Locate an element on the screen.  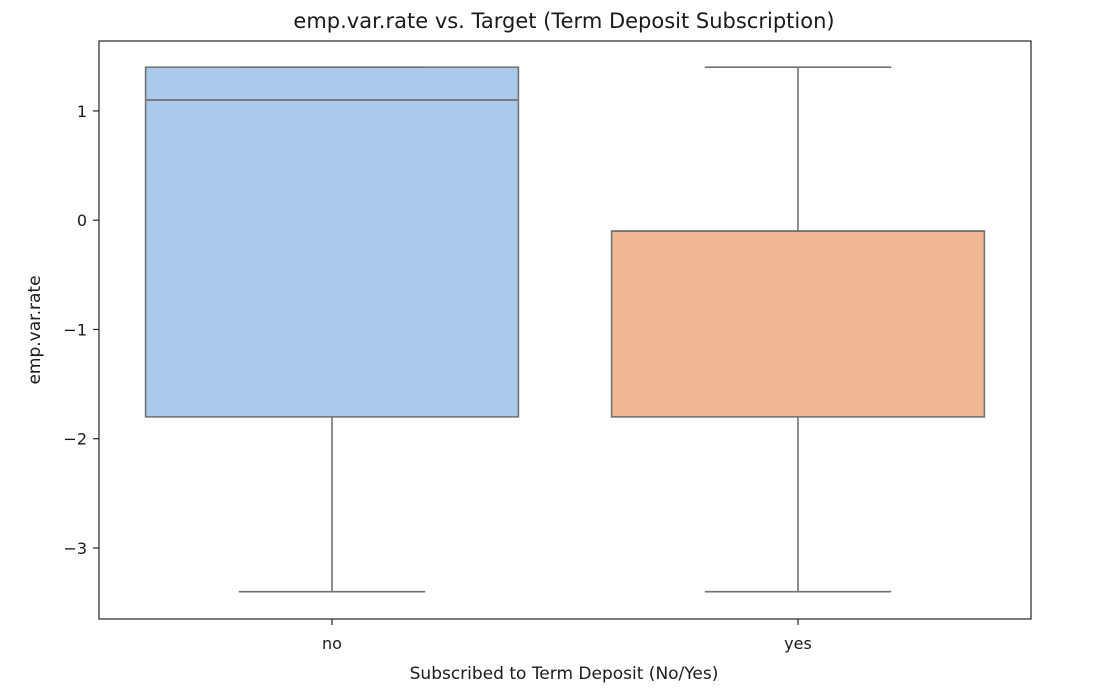
y-tick-label: −2 is located at coordinates (75, 439).